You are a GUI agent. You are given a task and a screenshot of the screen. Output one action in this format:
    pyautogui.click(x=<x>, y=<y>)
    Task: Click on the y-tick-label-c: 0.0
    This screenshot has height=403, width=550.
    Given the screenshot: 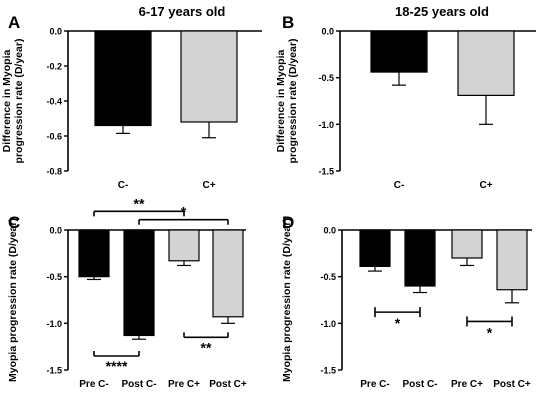 What is the action you would take?
    pyautogui.click(x=55, y=231)
    